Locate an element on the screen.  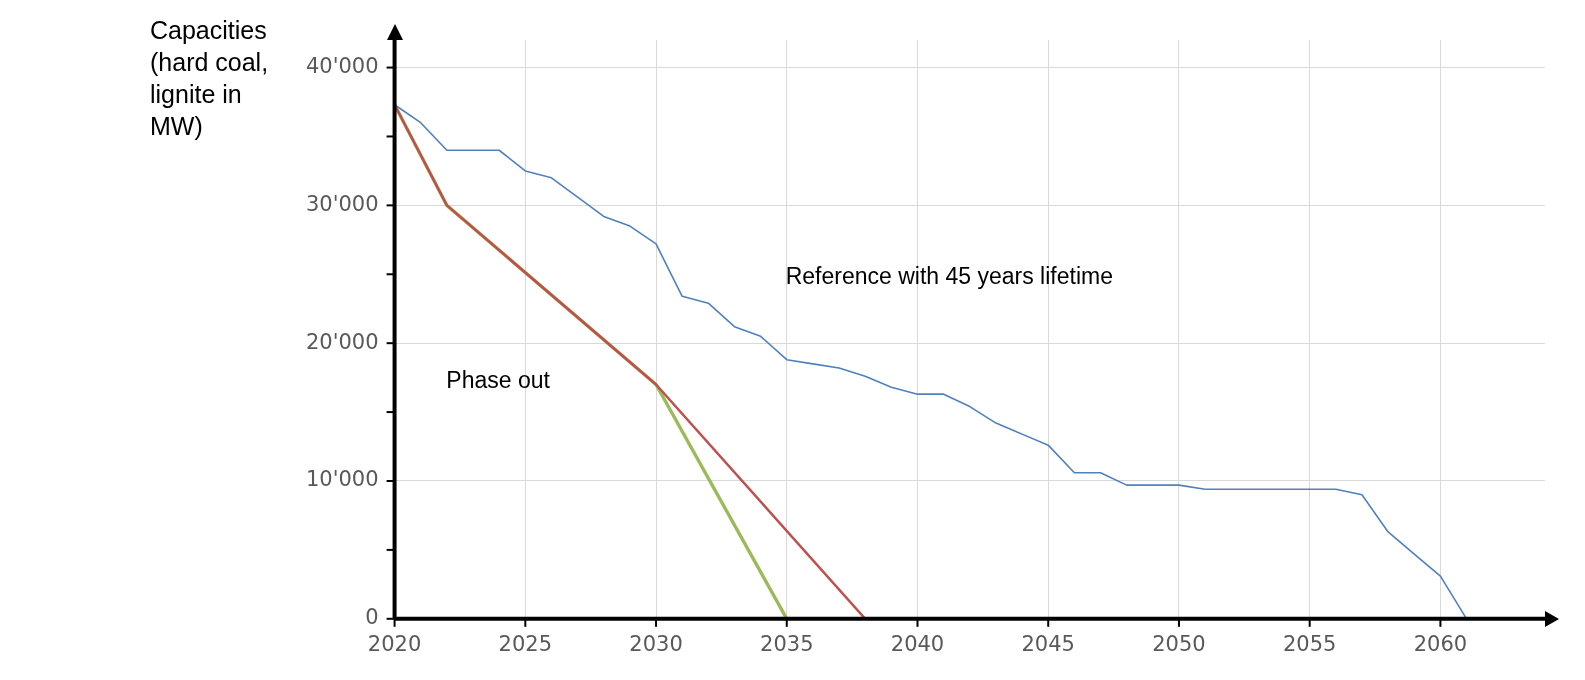
x-tick-label: 2060 is located at coordinates (1440, 643).